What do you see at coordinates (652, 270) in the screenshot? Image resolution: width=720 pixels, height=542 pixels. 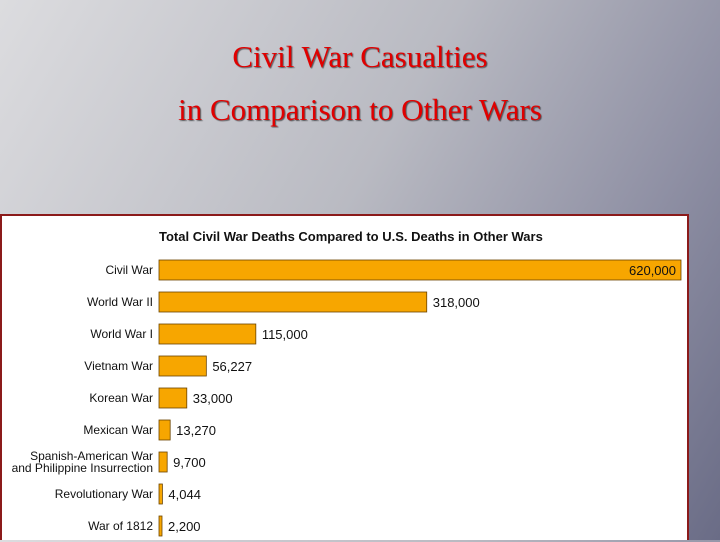 I see `value-label-0: 620,000` at bounding box center [652, 270].